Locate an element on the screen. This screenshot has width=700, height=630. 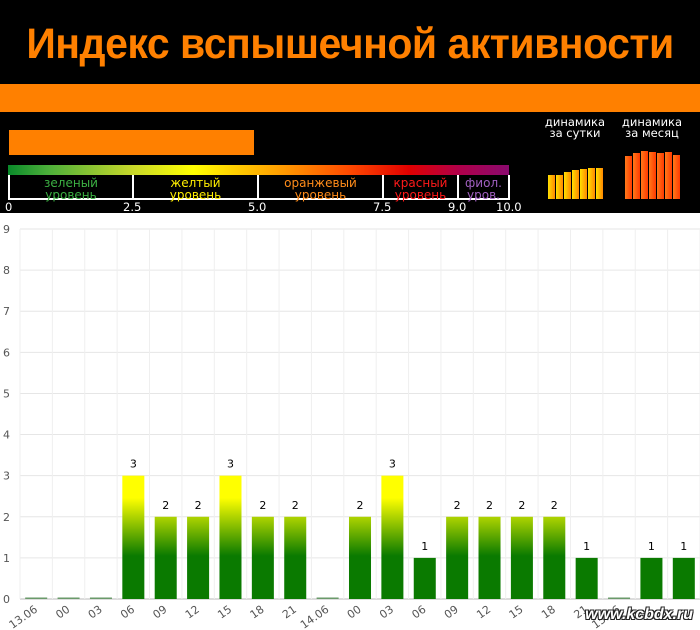
level-scale-baseline is located at coordinates (259, 199).